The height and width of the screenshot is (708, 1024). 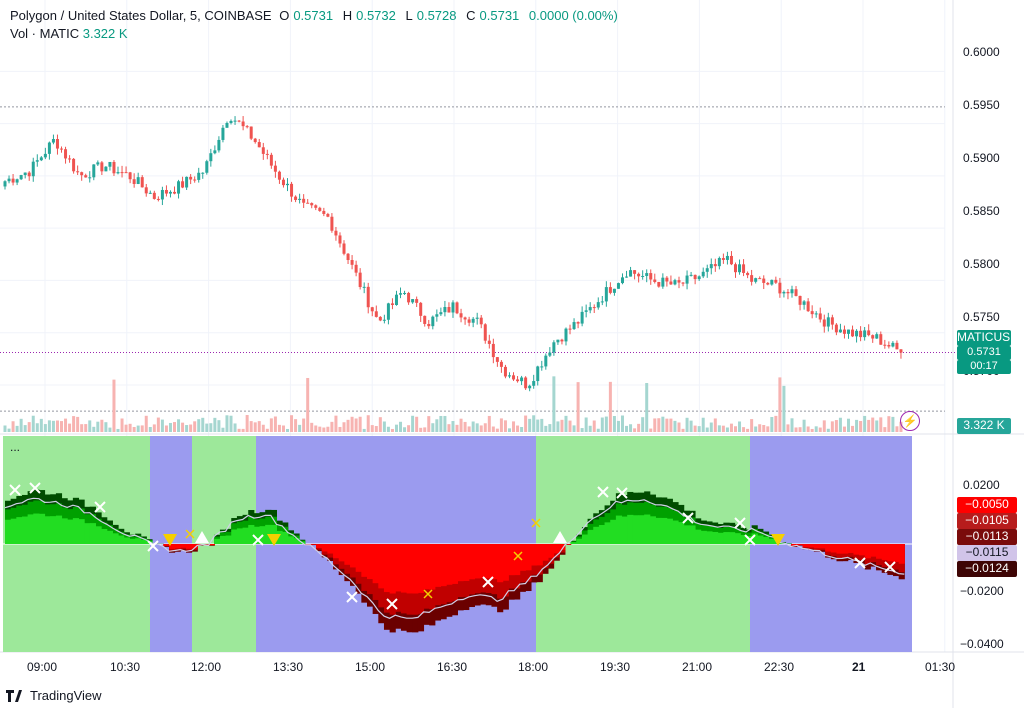 What do you see at coordinates (981, 211) in the screenshot?
I see `price-tick: 0.5850` at bounding box center [981, 211].